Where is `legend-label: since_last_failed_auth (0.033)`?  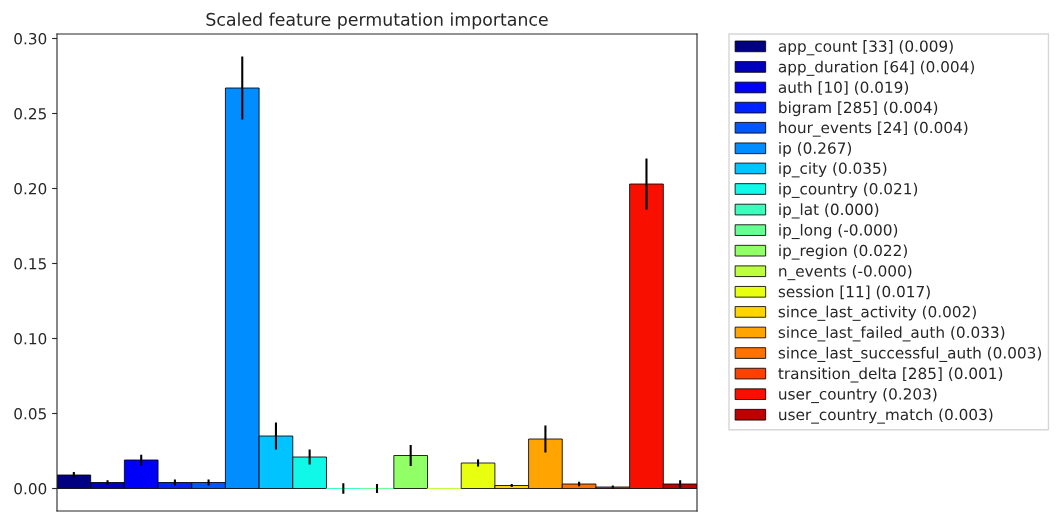
legend-label: since_last_failed_auth (0.033) is located at coordinates (891, 334).